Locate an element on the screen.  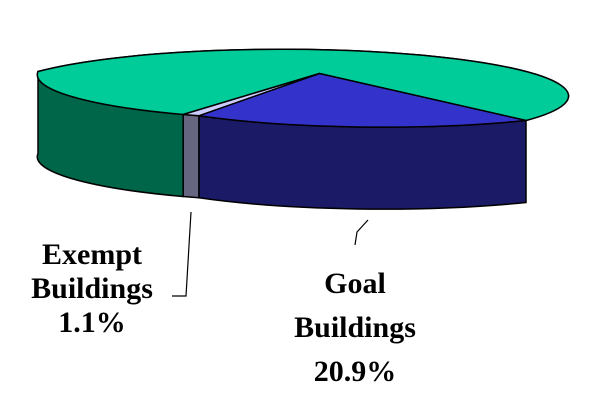
leader-line-goal is located at coordinates (361, 232).